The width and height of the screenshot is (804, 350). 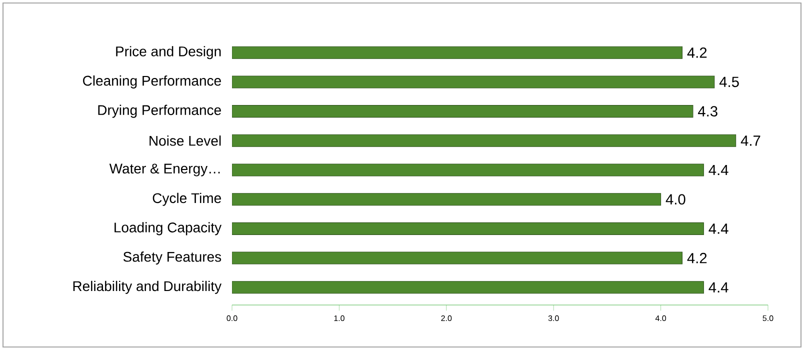 What do you see at coordinates (232, 318) in the screenshot?
I see `x-tick-label: 0.0` at bounding box center [232, 318].